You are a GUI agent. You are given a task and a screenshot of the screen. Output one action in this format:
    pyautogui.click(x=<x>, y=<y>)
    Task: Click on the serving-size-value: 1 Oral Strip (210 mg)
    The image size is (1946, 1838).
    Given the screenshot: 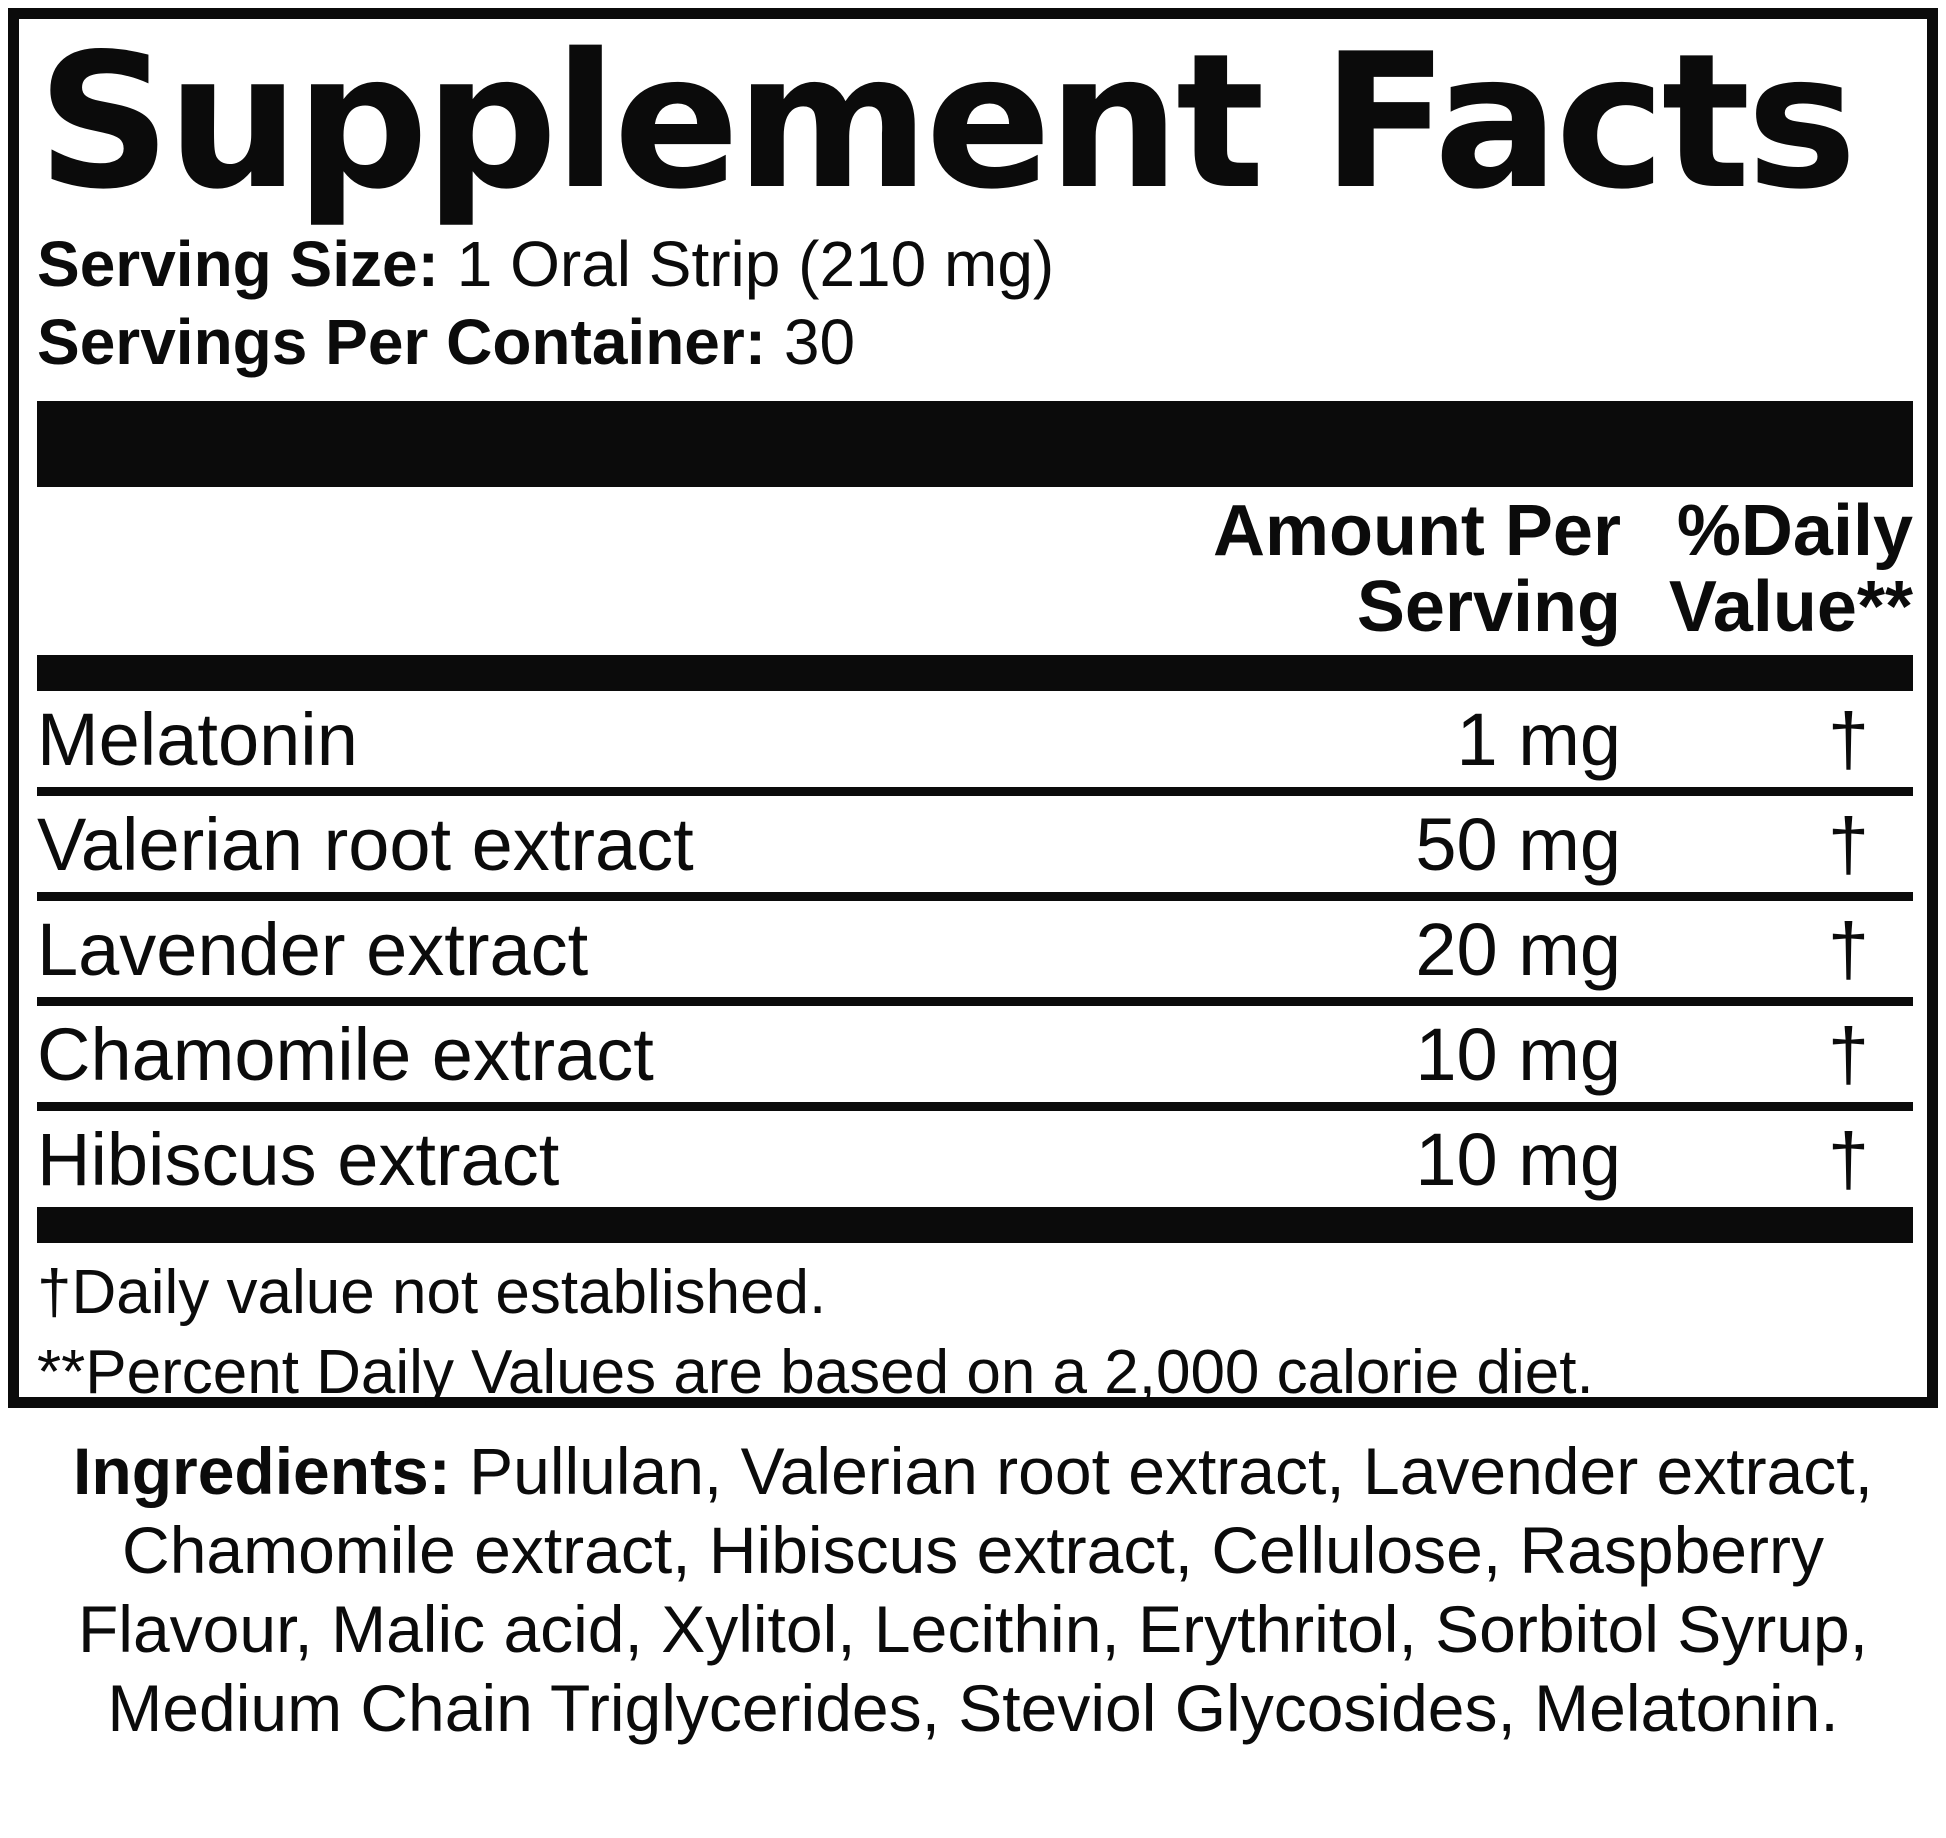 What is the action you would take?
    pyautogui.click(x=746, y=264)
    